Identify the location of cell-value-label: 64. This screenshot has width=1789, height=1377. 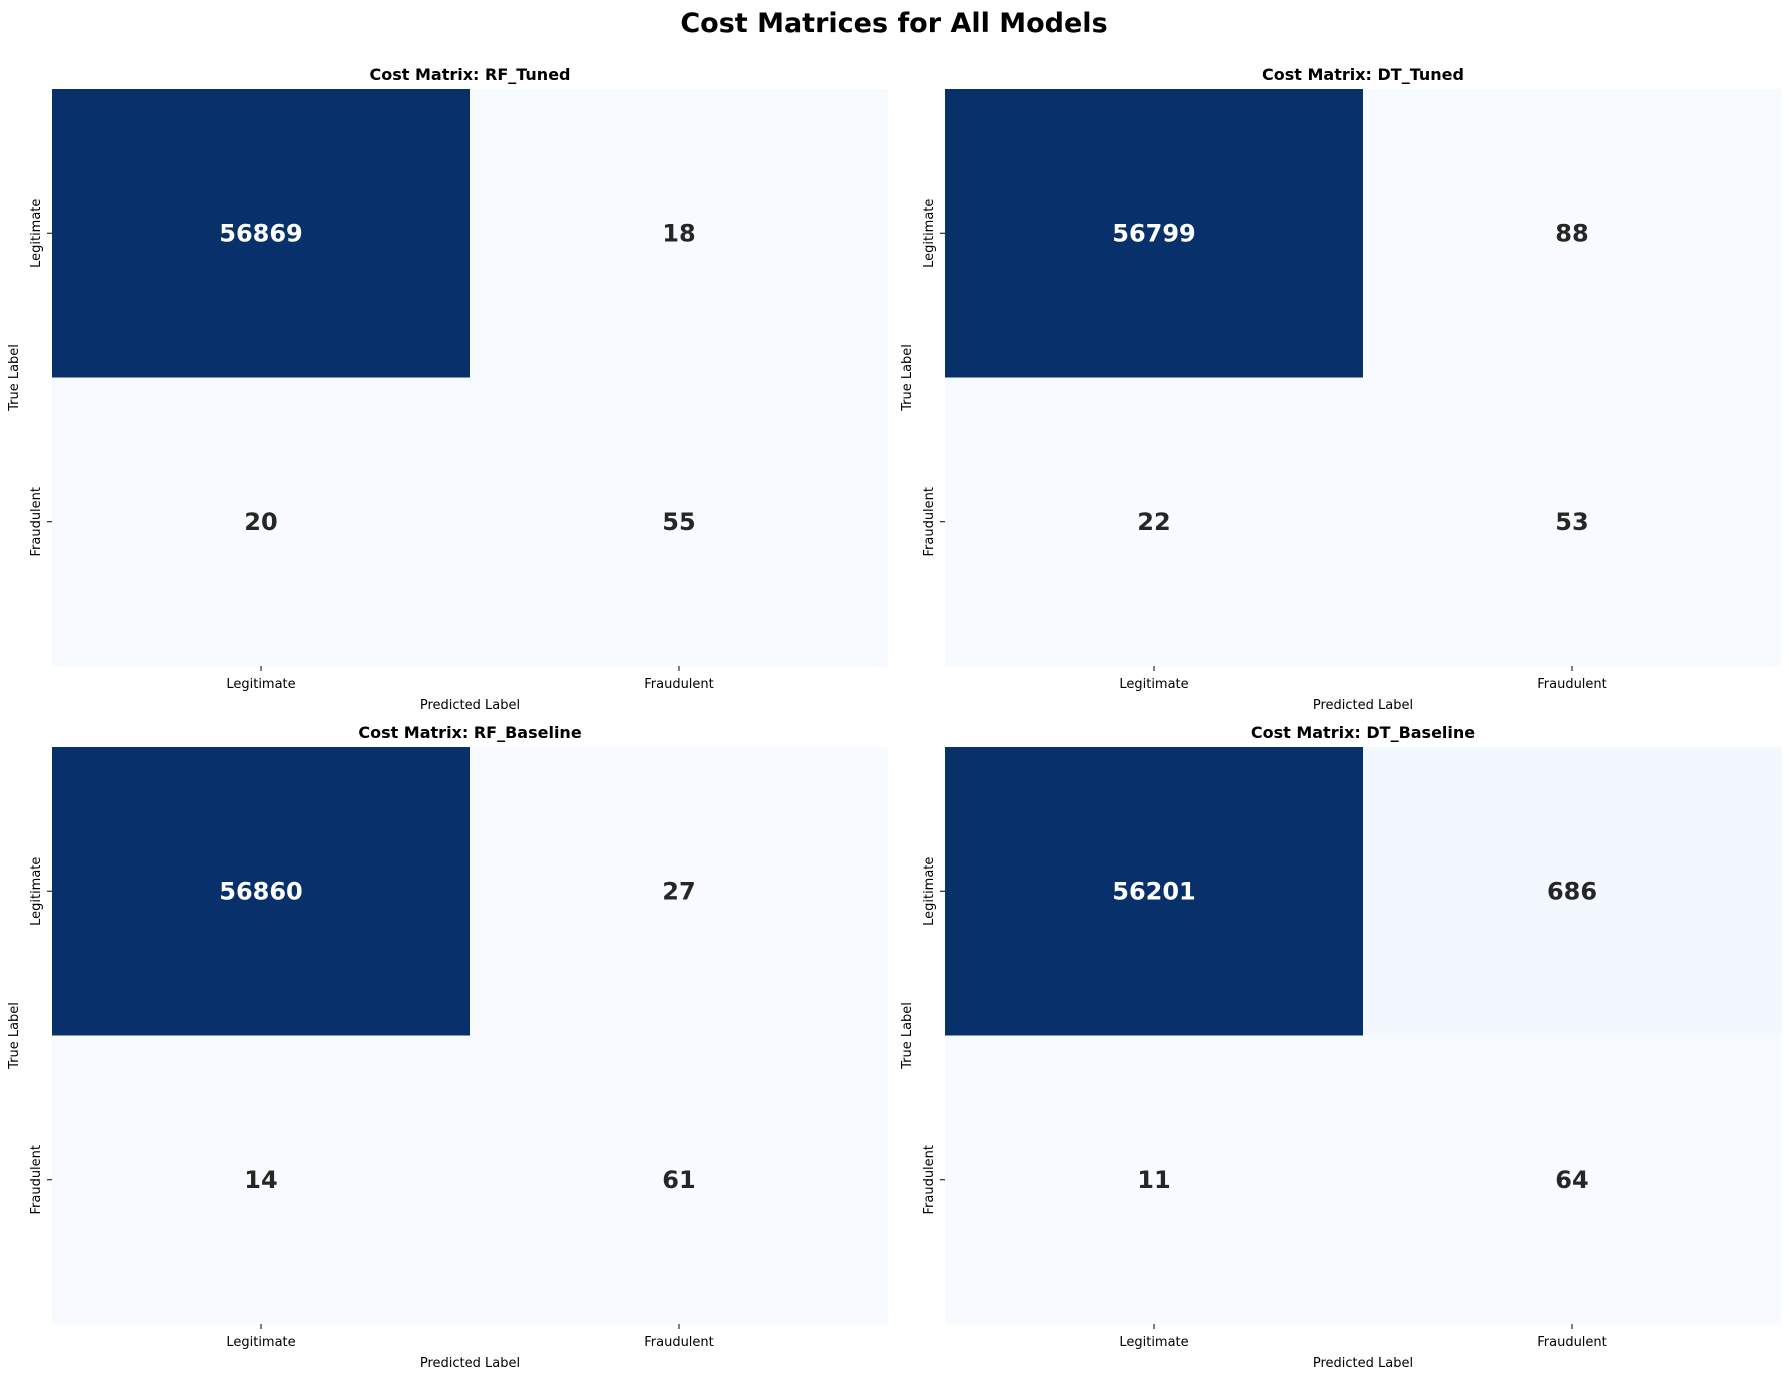
(1571, 1180).